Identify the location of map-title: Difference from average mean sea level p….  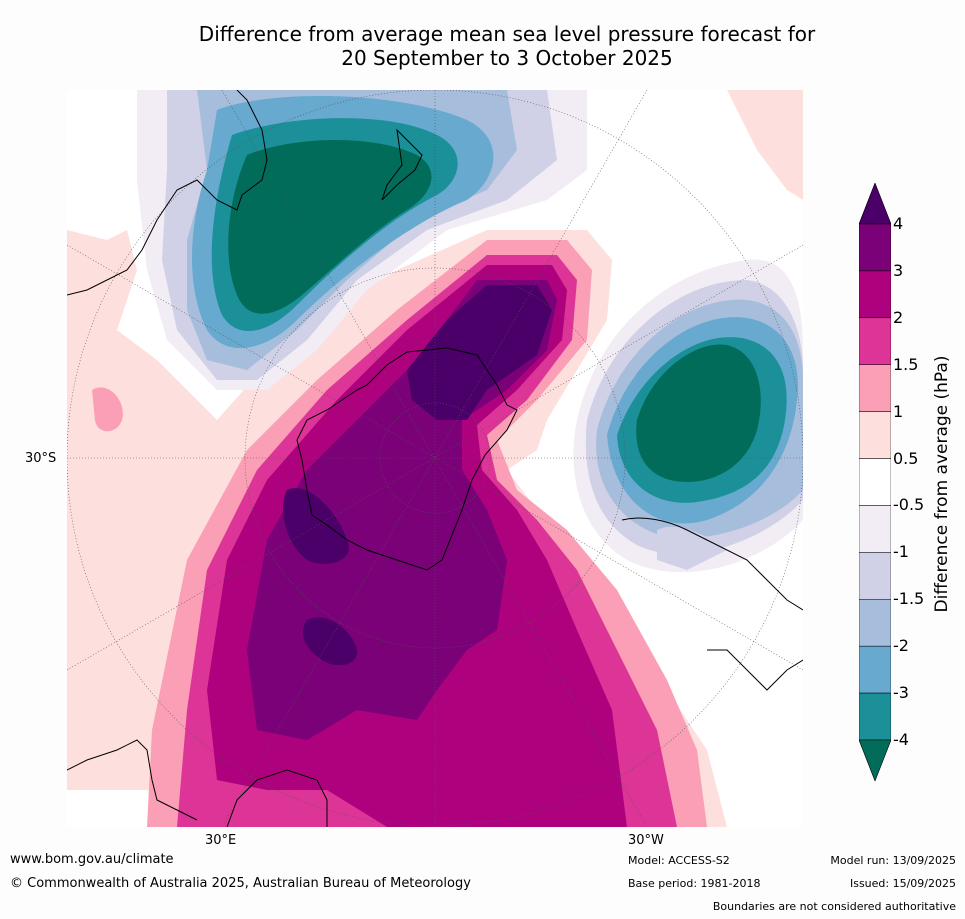
(482, 46).